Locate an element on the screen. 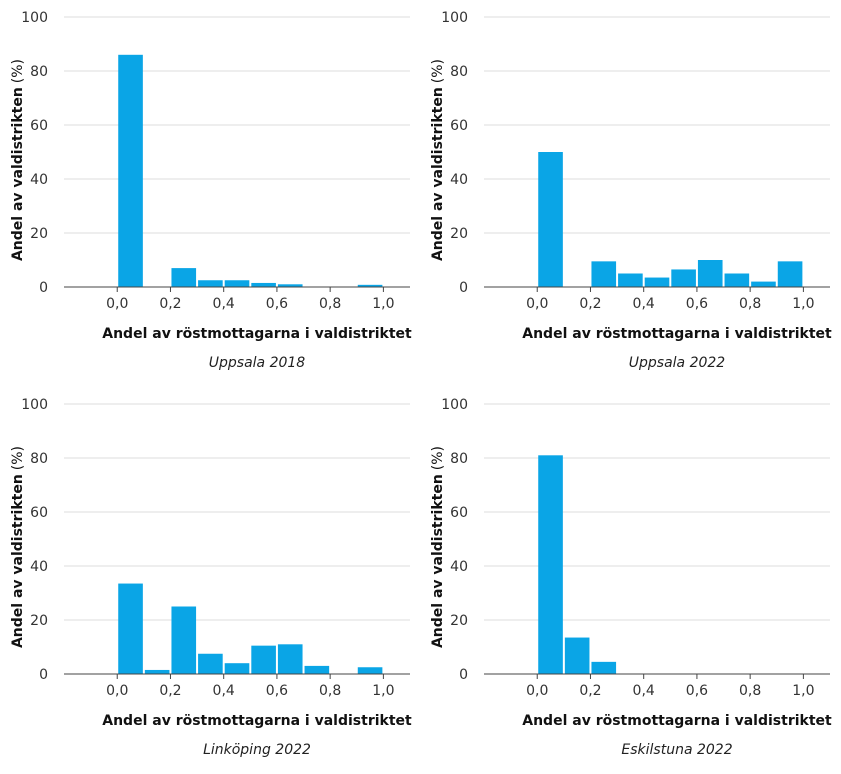  chart-caption: Linköping 2022 is located at coordinates (257, 750).